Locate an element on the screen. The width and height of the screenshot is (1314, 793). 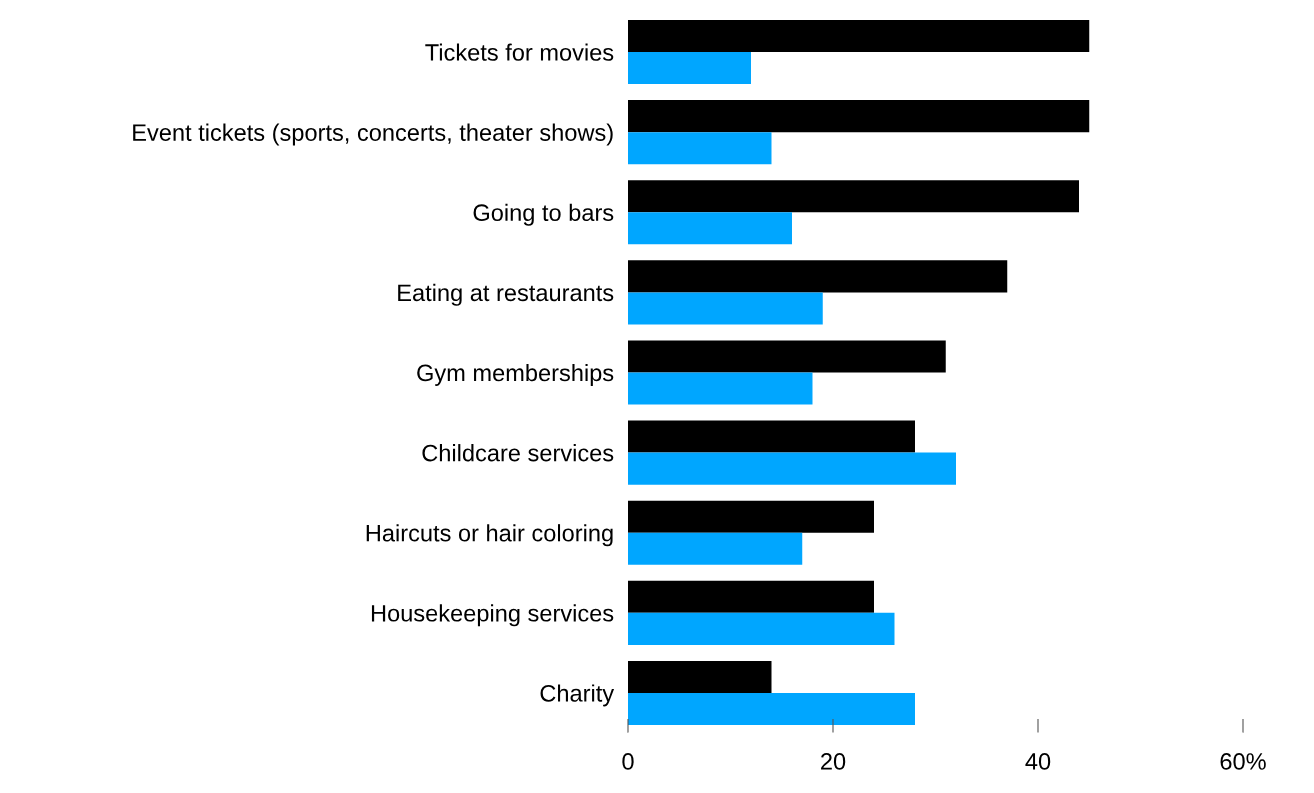
y-tick-label: Haircuts or hair coloring is located at coordinates (489, 535).